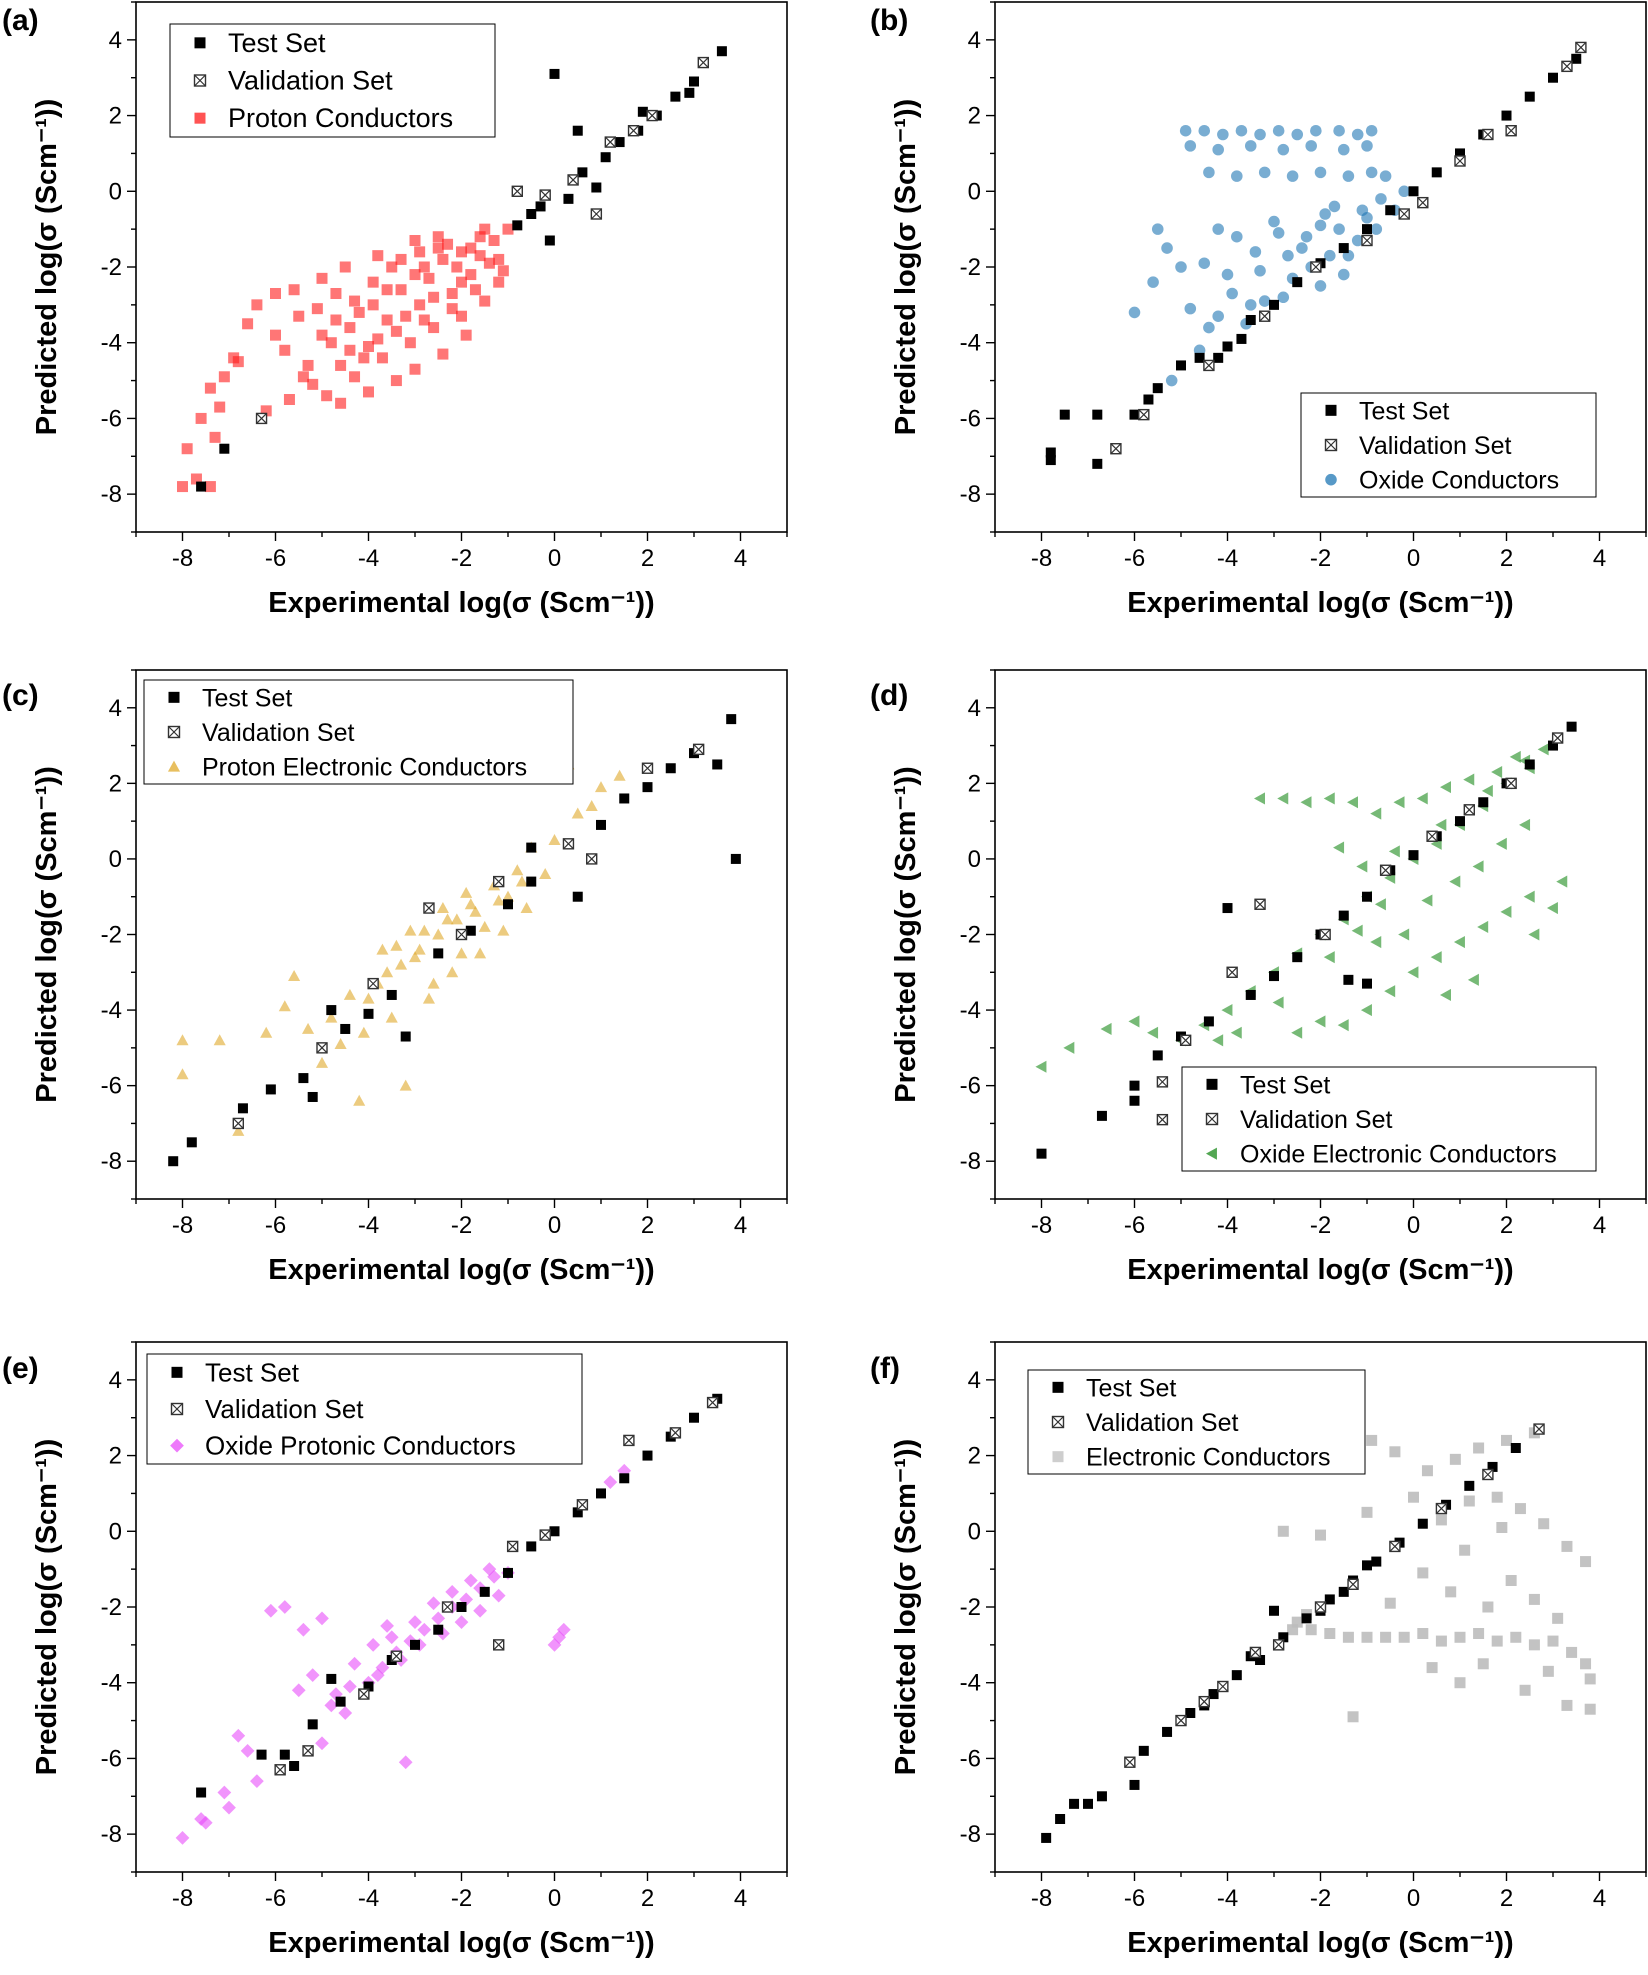 Image resolution: width=1648 pixels, height=1975 pixels. Describe the element at coordinates (20, 695) in the screenshot. I see `panel-label: (c)` at that location.